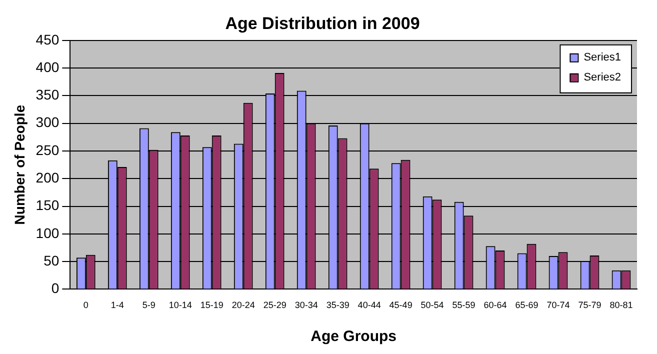 Image resolution: width=657 pixels, height=354 pixels. Describe the element at coordinates (602, 77) in the screenshot. I see `legend-label: Series2` at that location.